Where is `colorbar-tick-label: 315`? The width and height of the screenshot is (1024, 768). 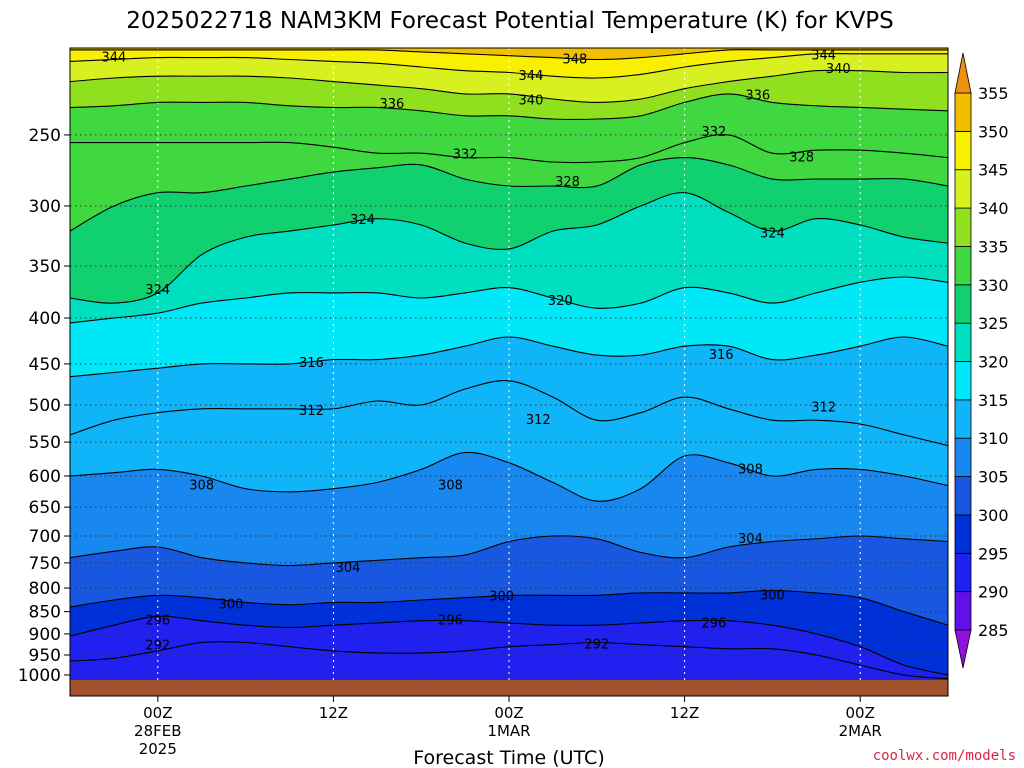
colorbar-tick-label: 315 is located at coordinates (993, 400).